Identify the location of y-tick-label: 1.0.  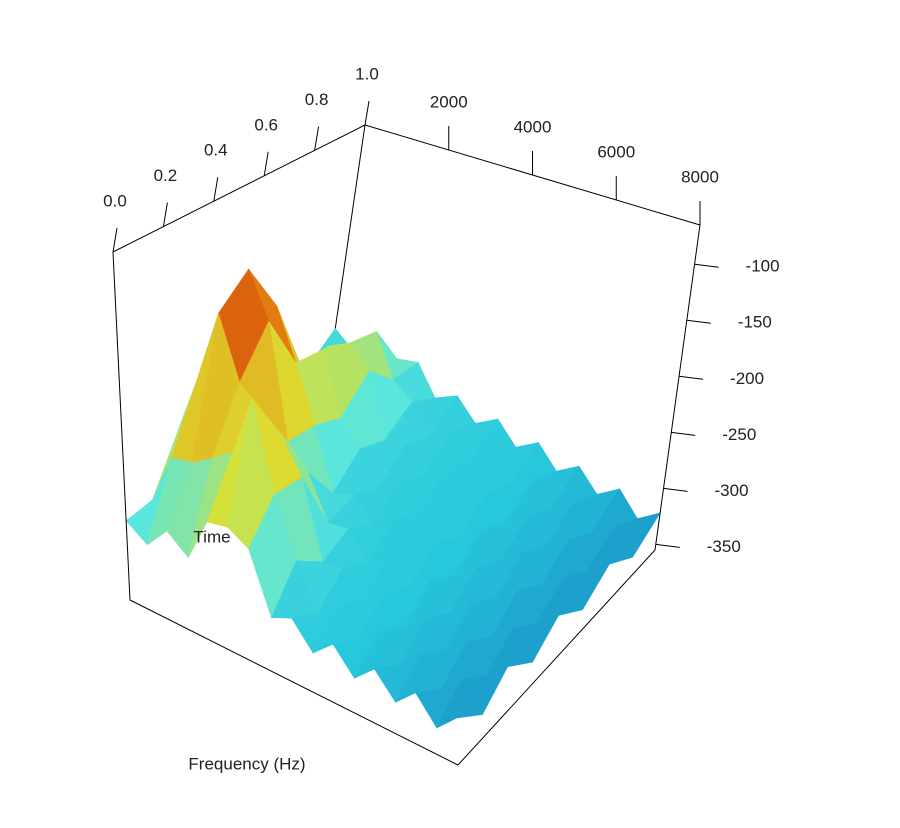
(367, 73).